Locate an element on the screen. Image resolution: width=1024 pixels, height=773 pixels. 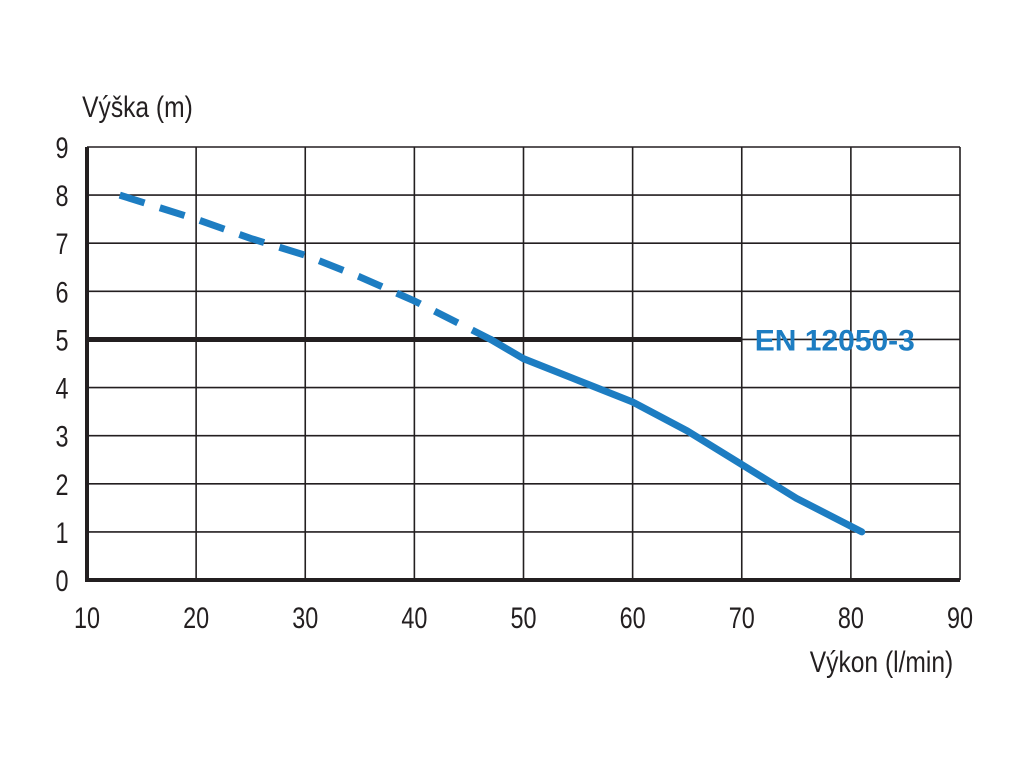
y-tick-label: 5 is located at coordinates (61, 340).